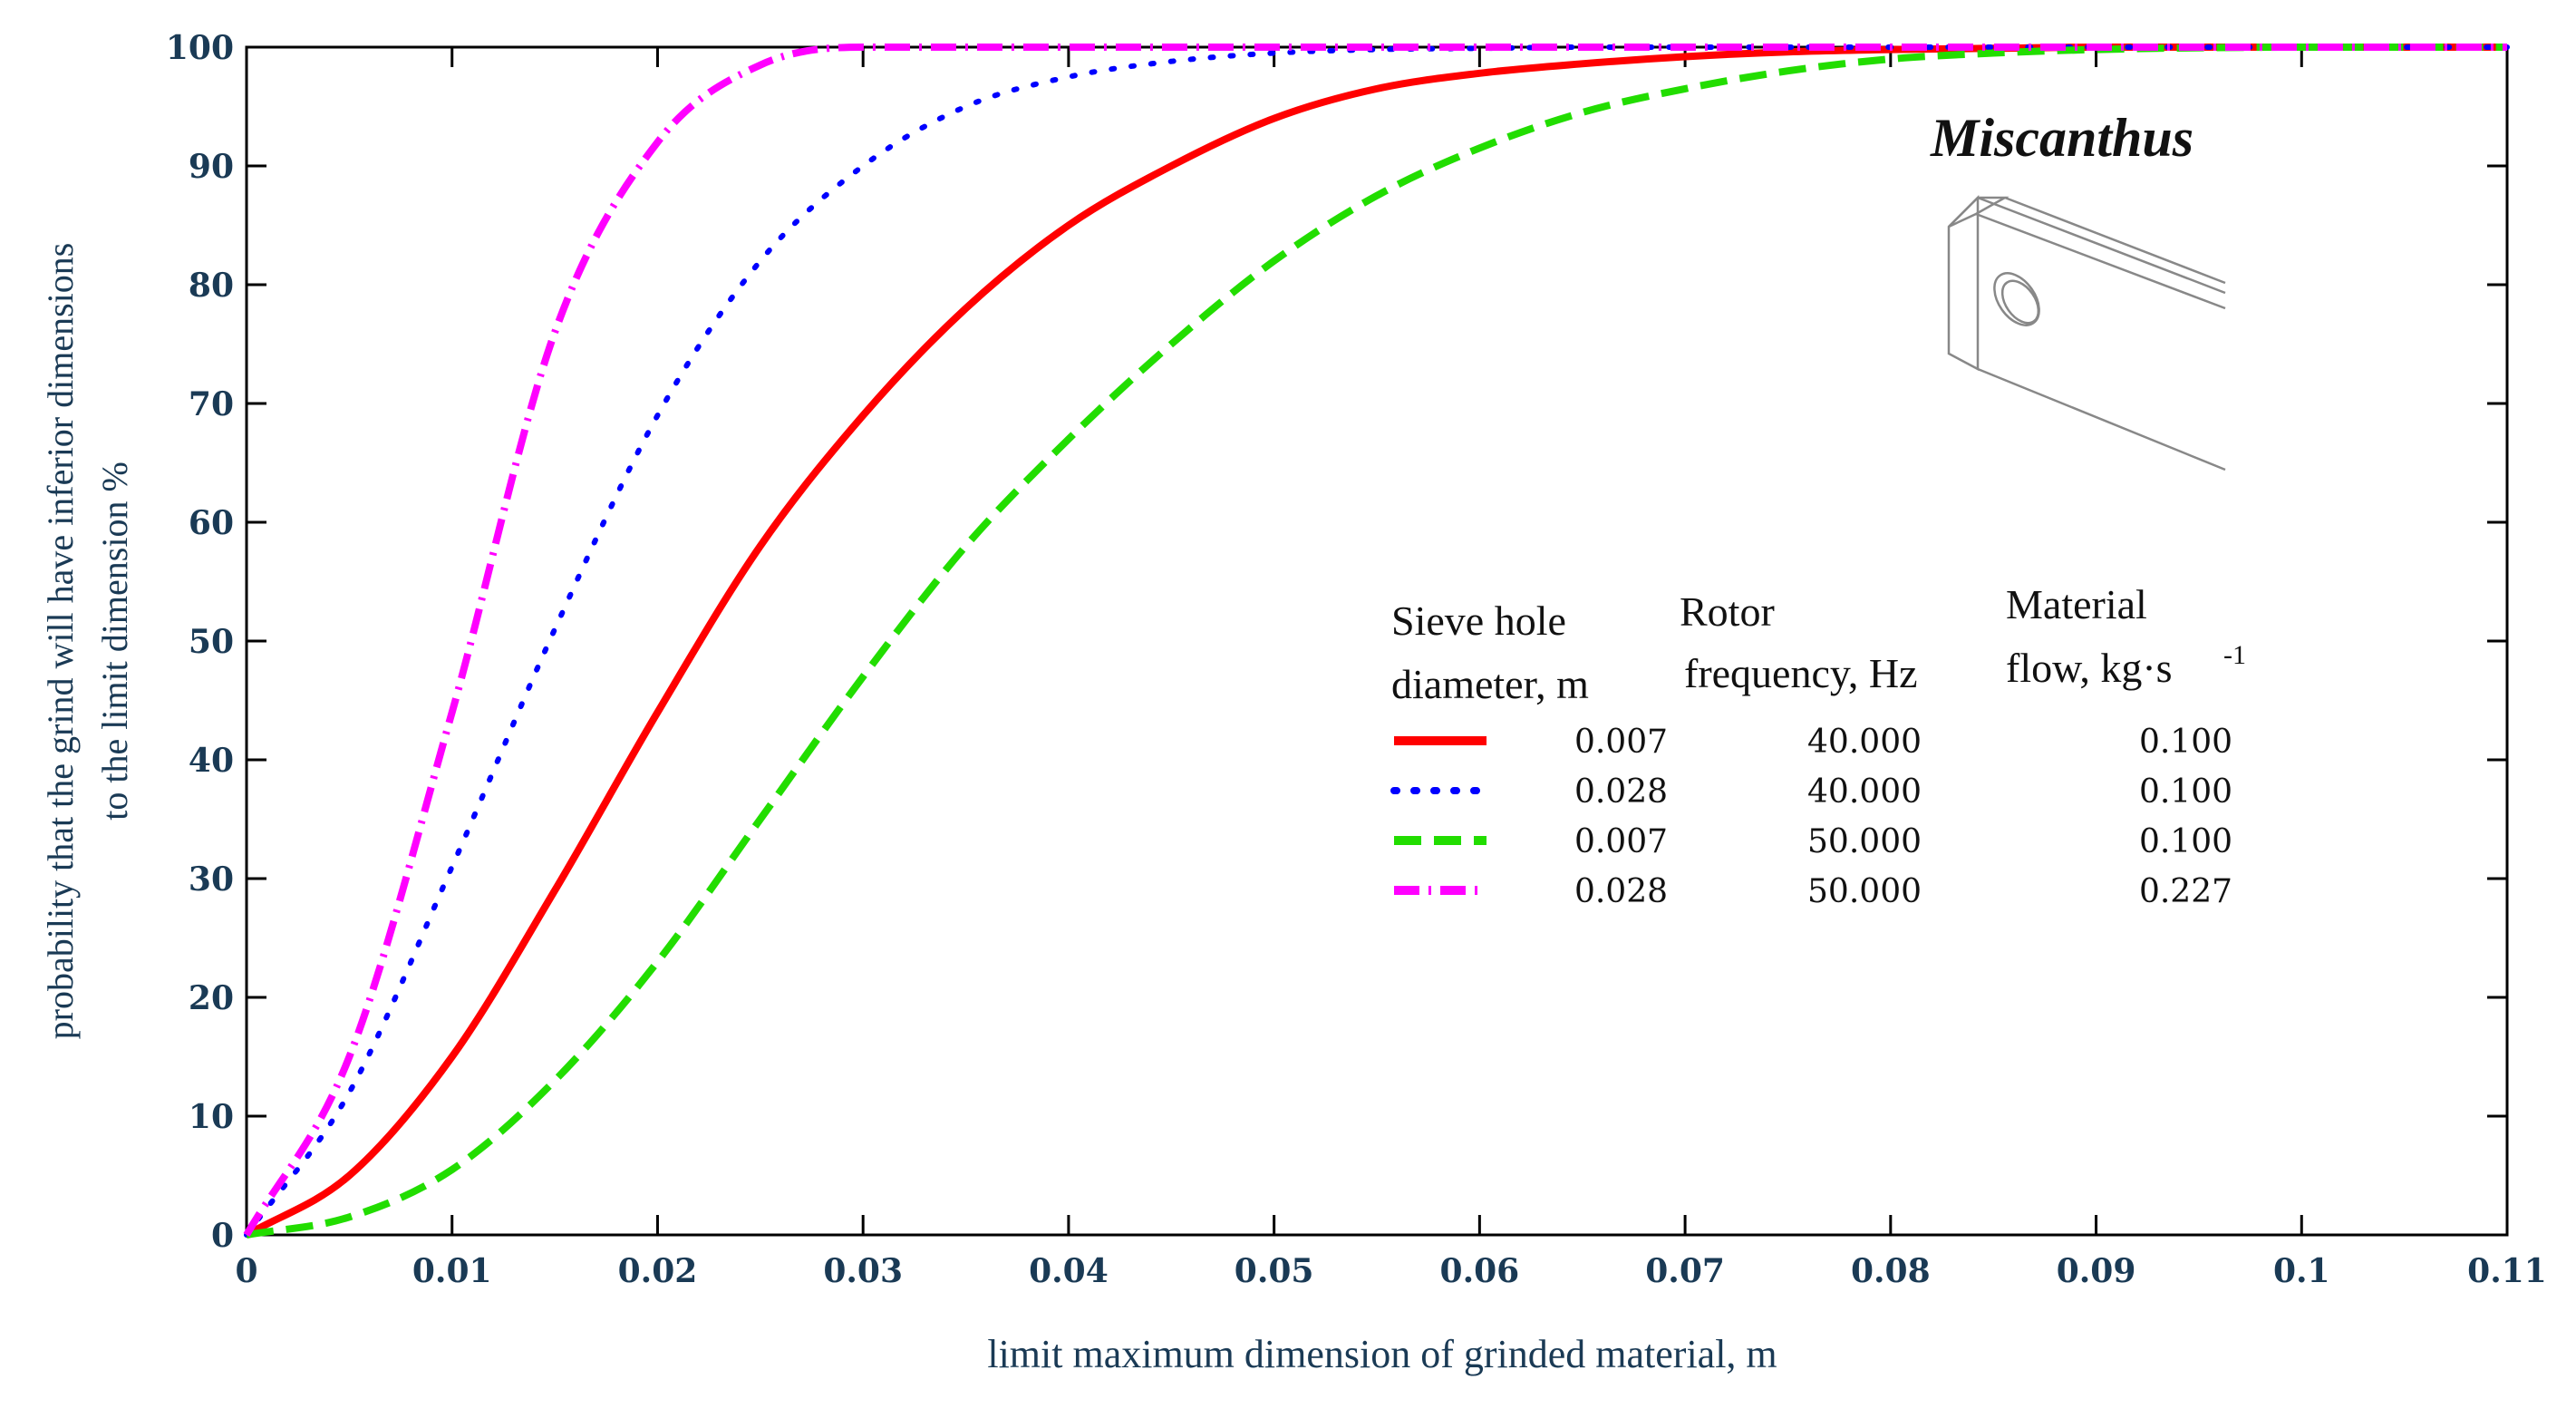 The height and width of the screenshot is (1409, 2576). Describe the element at coordinates (246, 1271) in the screenshot. I see `x-tick-label: 0` at that location.